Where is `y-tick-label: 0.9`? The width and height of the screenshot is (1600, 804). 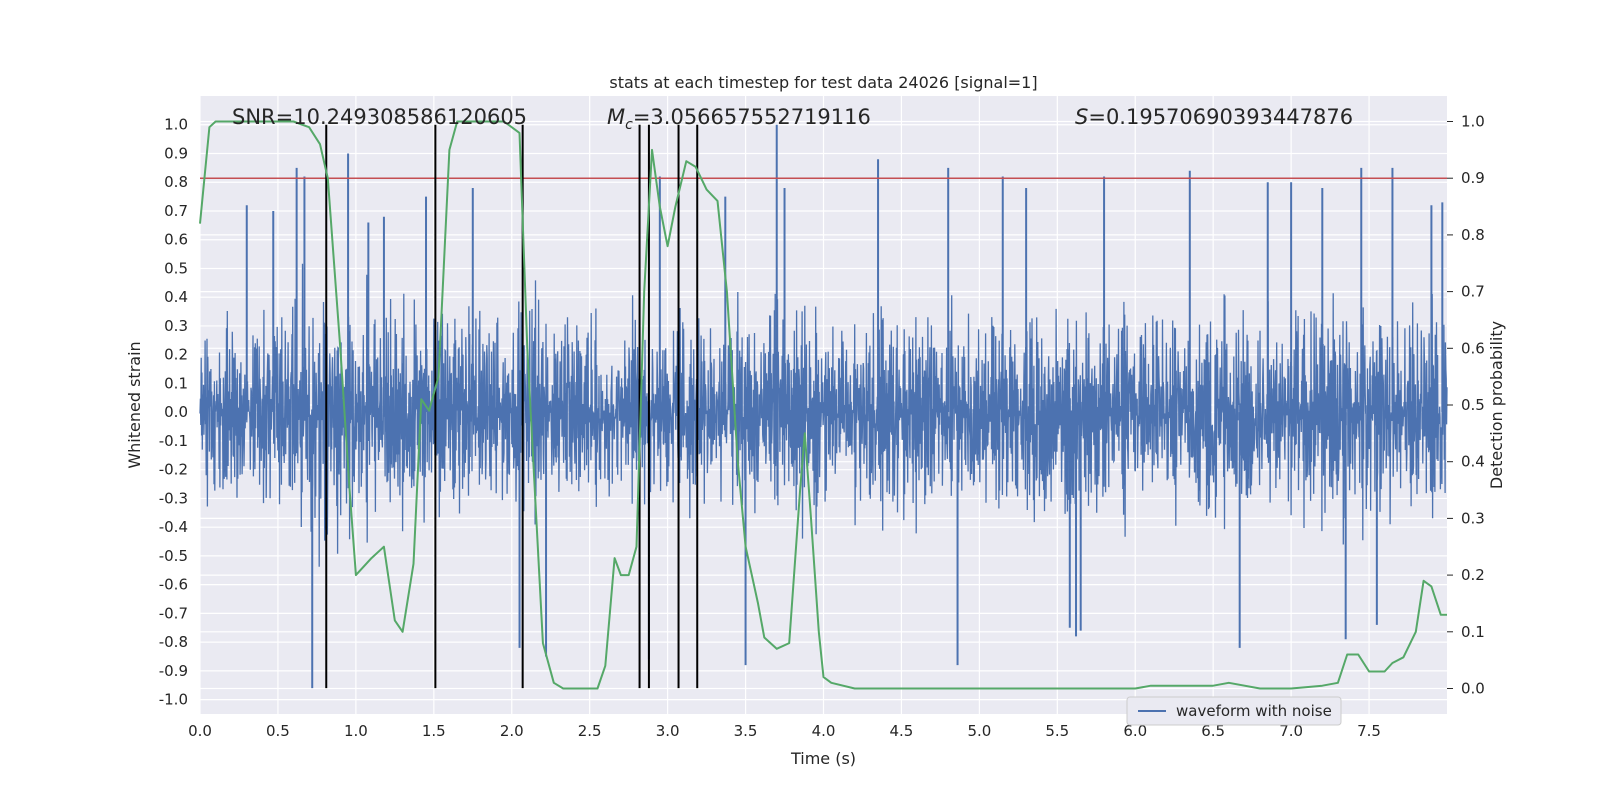 y-tick-label: 0.9 is located at coordinates (176, 153).